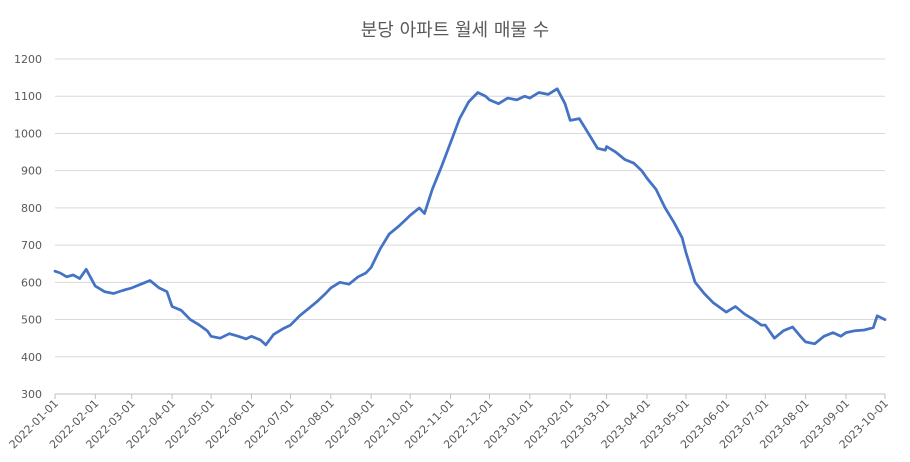 The height and width of the screenshot is (462, 910). I want to click on y-tick-label: 1000, so click(28, 133).